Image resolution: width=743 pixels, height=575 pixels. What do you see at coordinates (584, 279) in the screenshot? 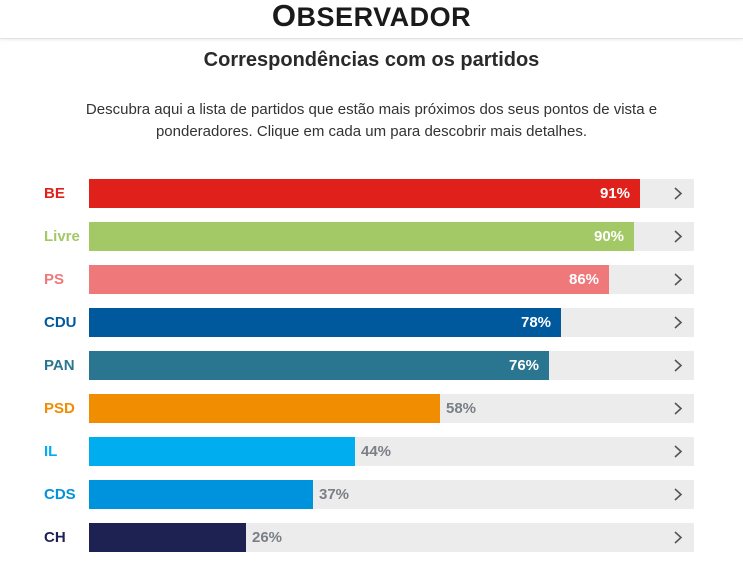
I see `match-percentage: 86%` at bounding box center [584, 279].